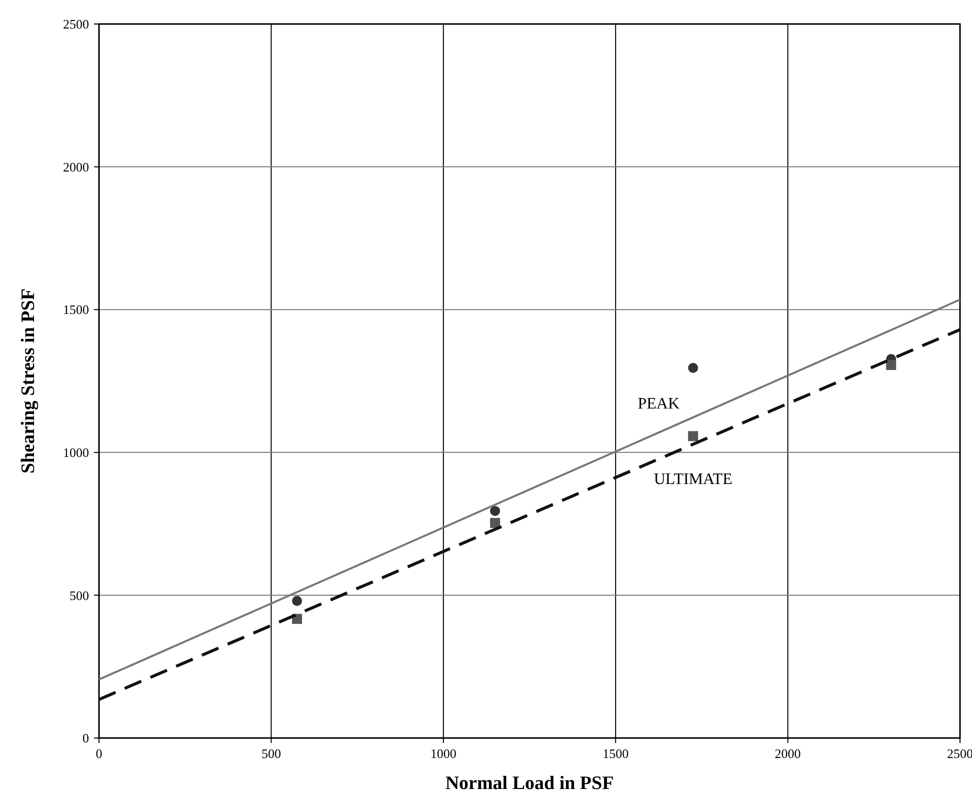 Image resolution: width=972 pixels, height=801 pixels. Describe the element at coordinates (615, 753) in the screenshot. I see `x-tick-label: 1500` at that location.